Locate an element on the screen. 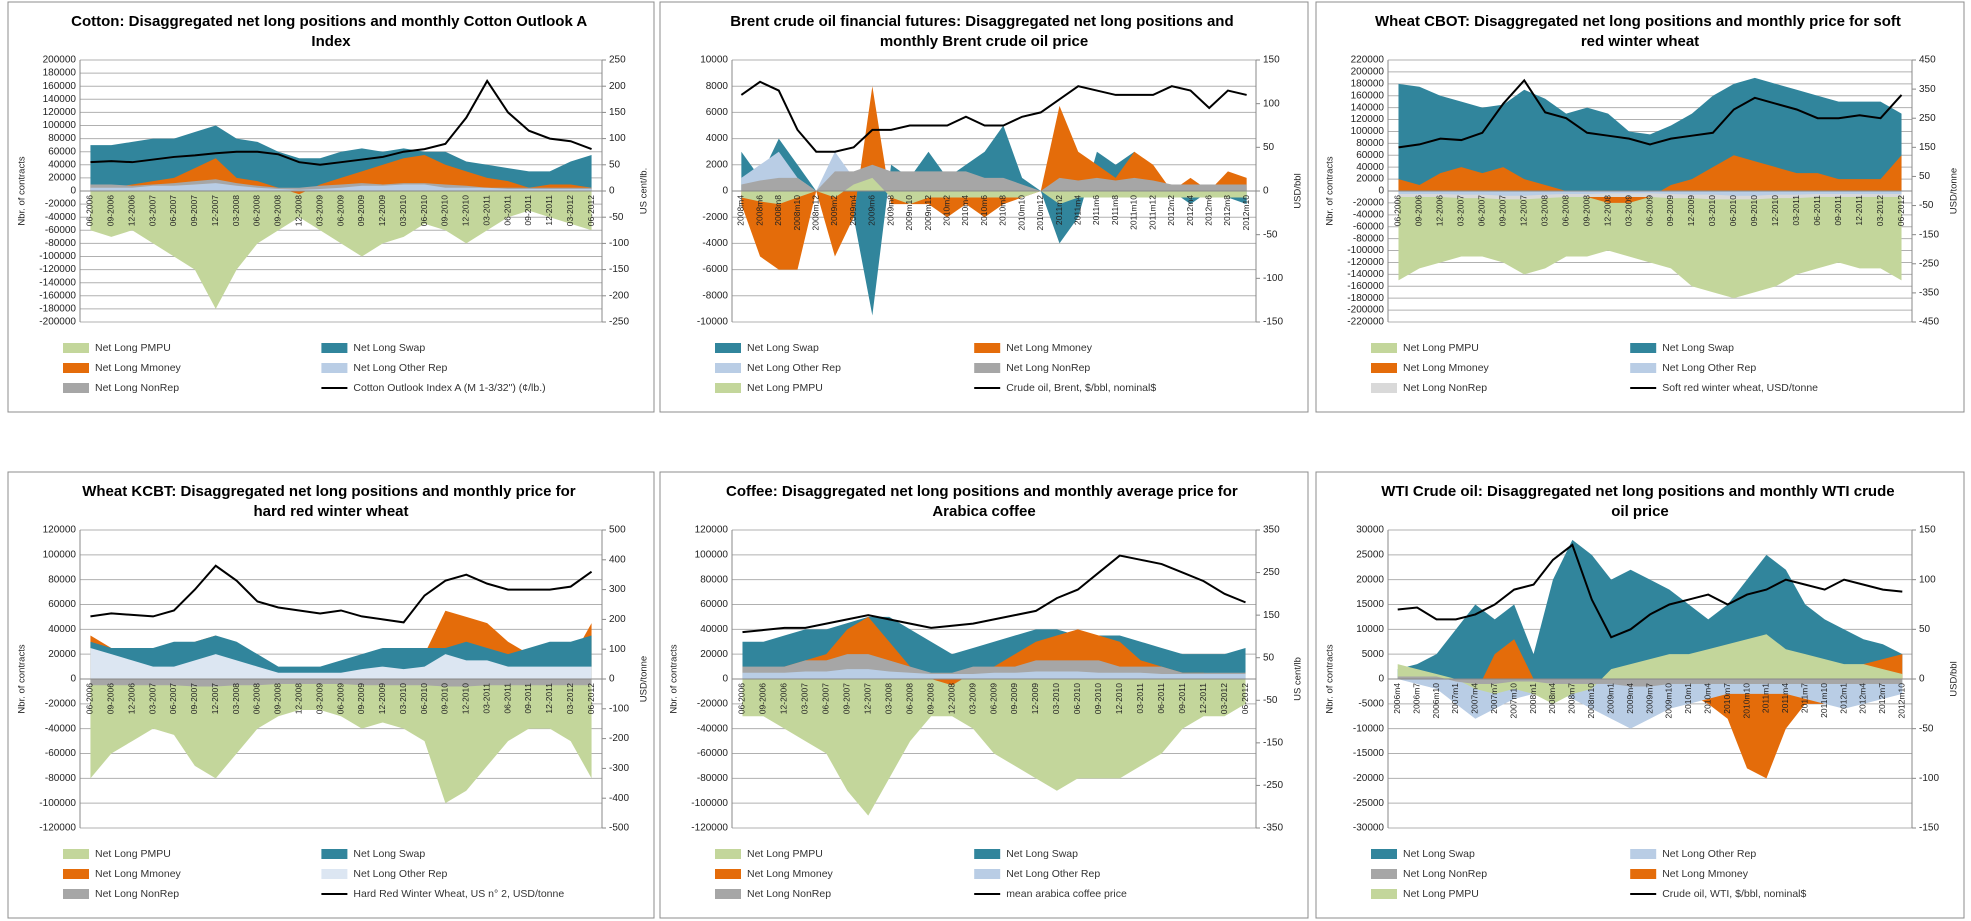 The image size is (1971, 921). x-tick-label: 09-2010 is located at coordinates (1754, 210).